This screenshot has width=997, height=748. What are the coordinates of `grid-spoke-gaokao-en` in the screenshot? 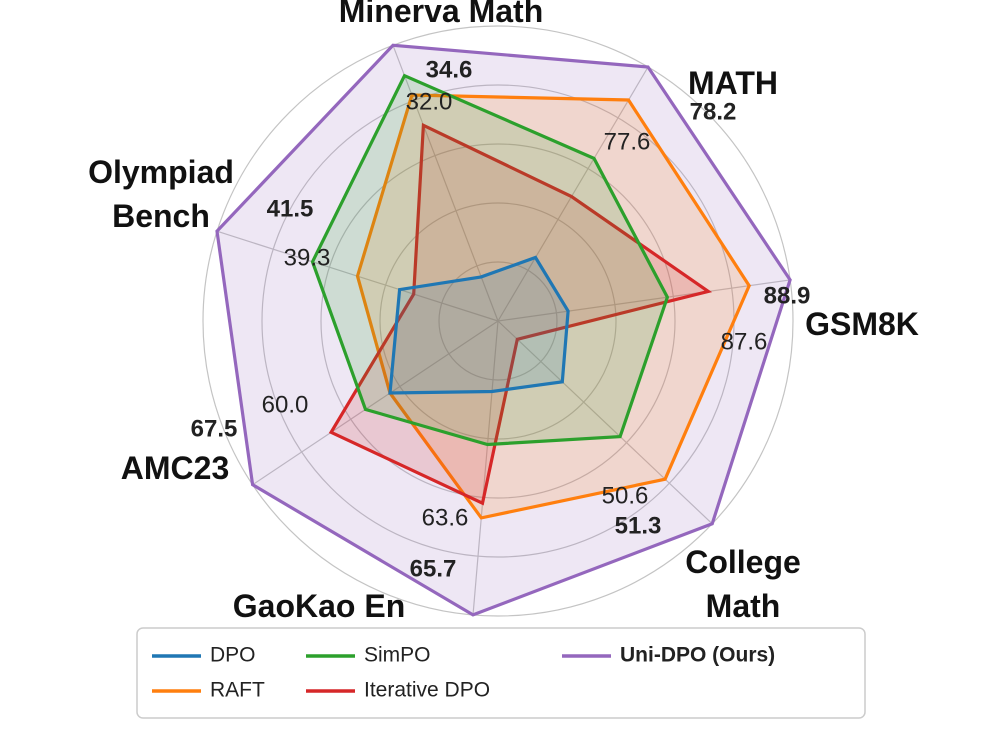 It's located at (485, 467).